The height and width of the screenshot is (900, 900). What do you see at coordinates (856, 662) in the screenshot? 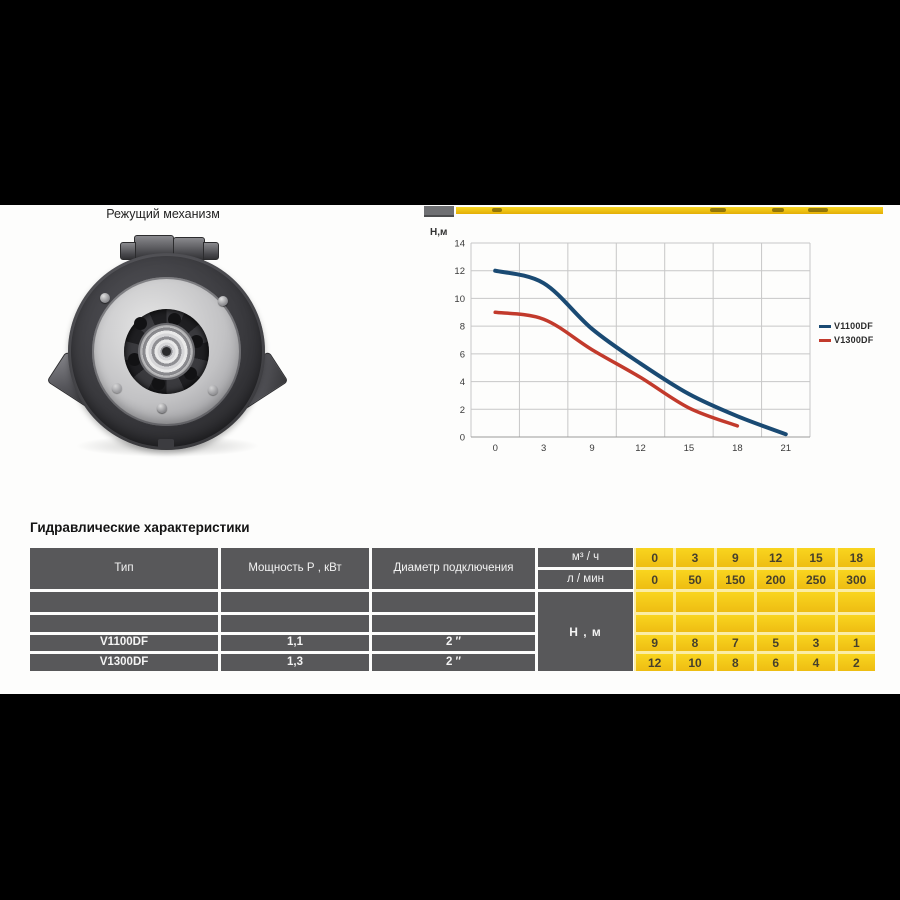
I see `head-value: 2` at bounding box center [856, 662].